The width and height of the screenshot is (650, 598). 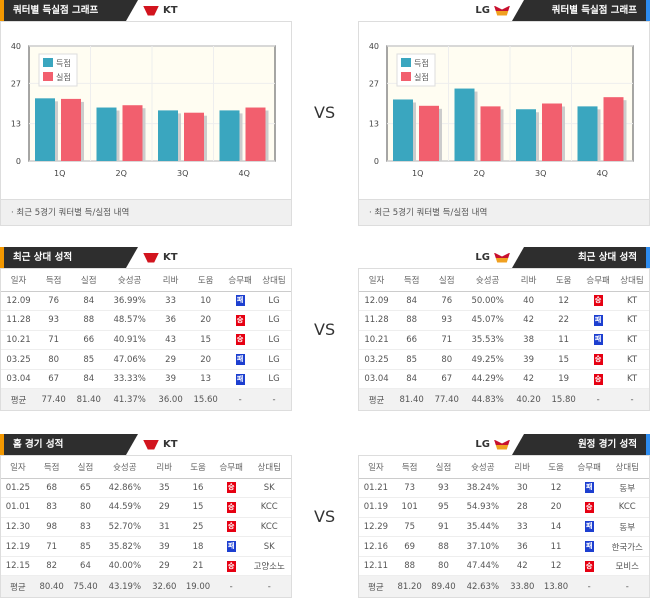 What do you see at coordinates (409, 586) in the screenshot?
I see `average-cell: 81.20` at bounding box center [409, 586].